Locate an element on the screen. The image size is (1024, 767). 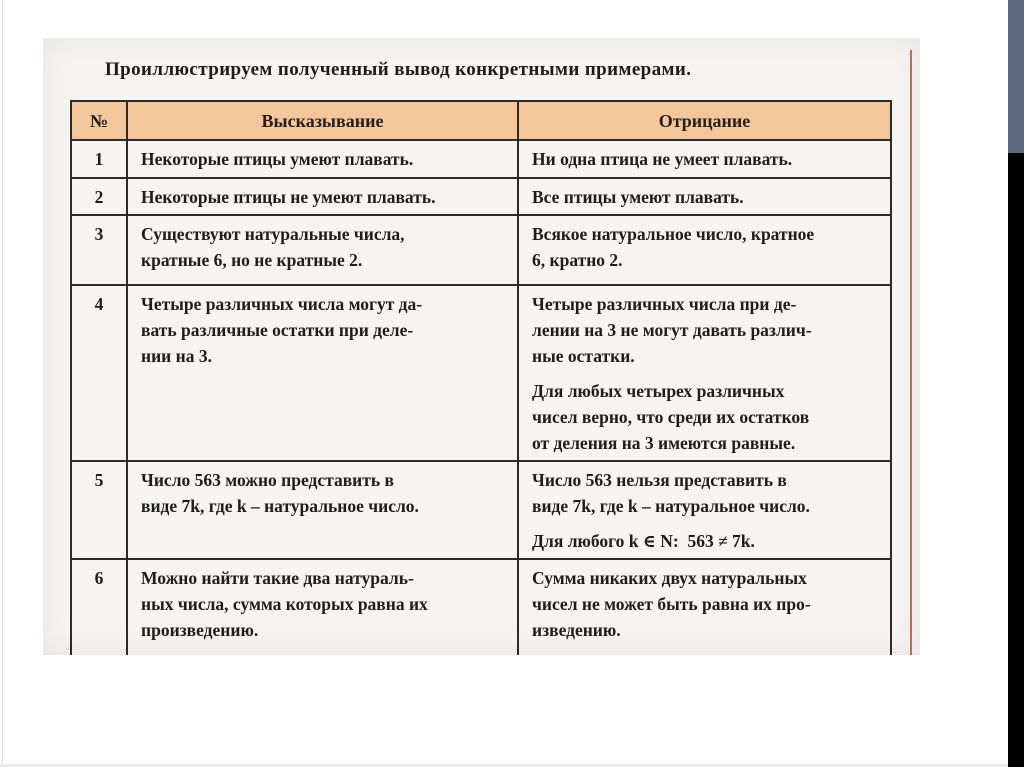
negation-text: Все птицы умеют плавать. is located at coordinates (638, 197).